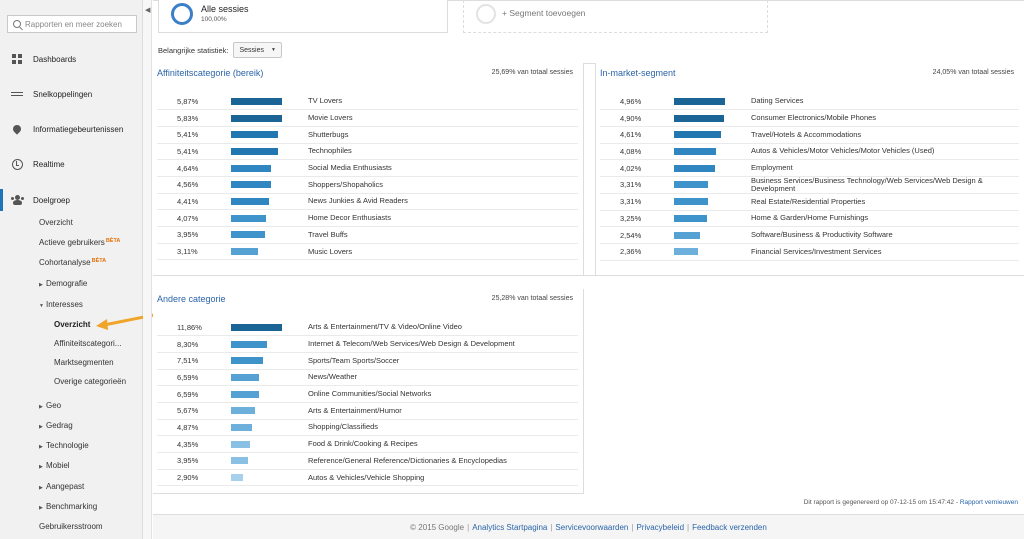 Image resolution: width=1024 pixels, height=539 pixels. What do you see at coordinates (64, 445) in the screenshot?
I see `technology-toggle: ▶ Technologie` at bounding box center [64, 445].